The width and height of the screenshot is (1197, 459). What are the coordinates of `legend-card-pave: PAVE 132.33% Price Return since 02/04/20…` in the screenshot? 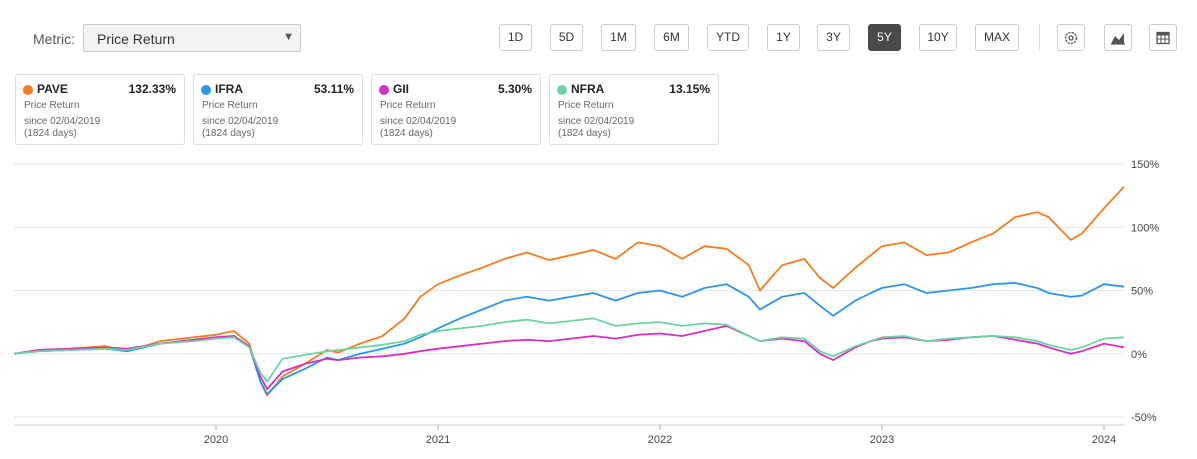 It's located at (100, 109).